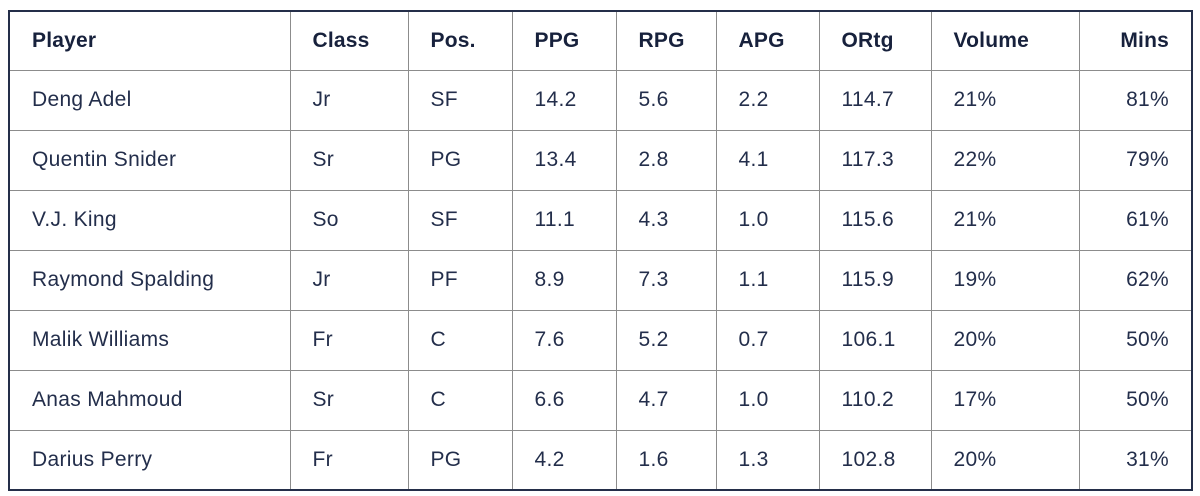 This screenshot has width=1200, height=496. I want to click on cell-player: Quentin Snider, so click(149, 160).